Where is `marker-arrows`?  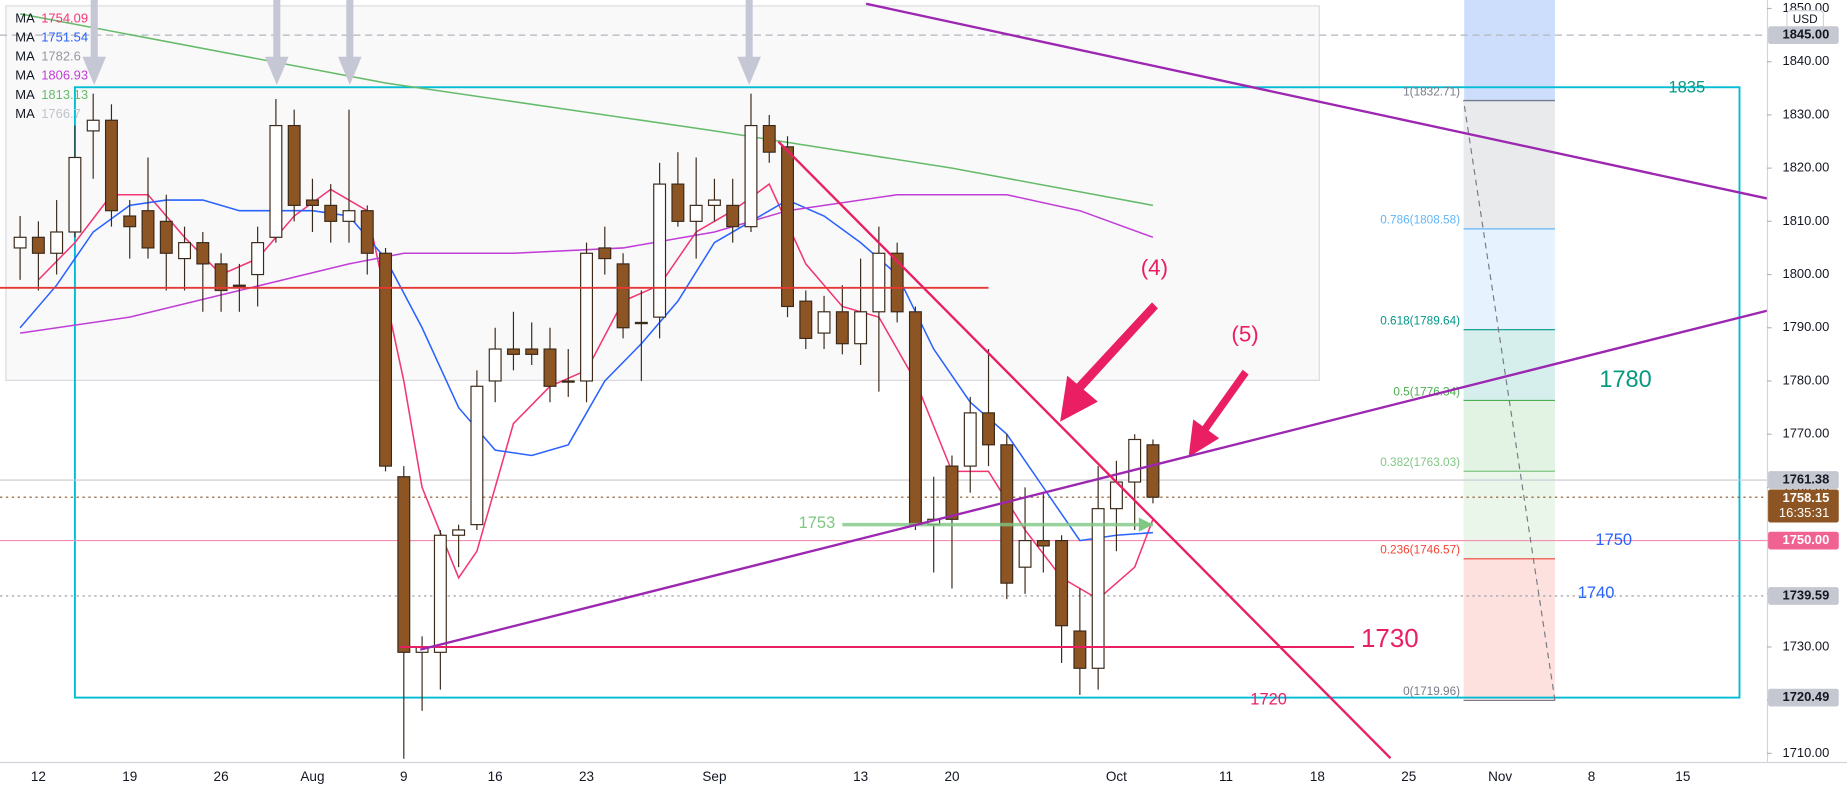
marker-arrows is located at coordinates (421, 43).